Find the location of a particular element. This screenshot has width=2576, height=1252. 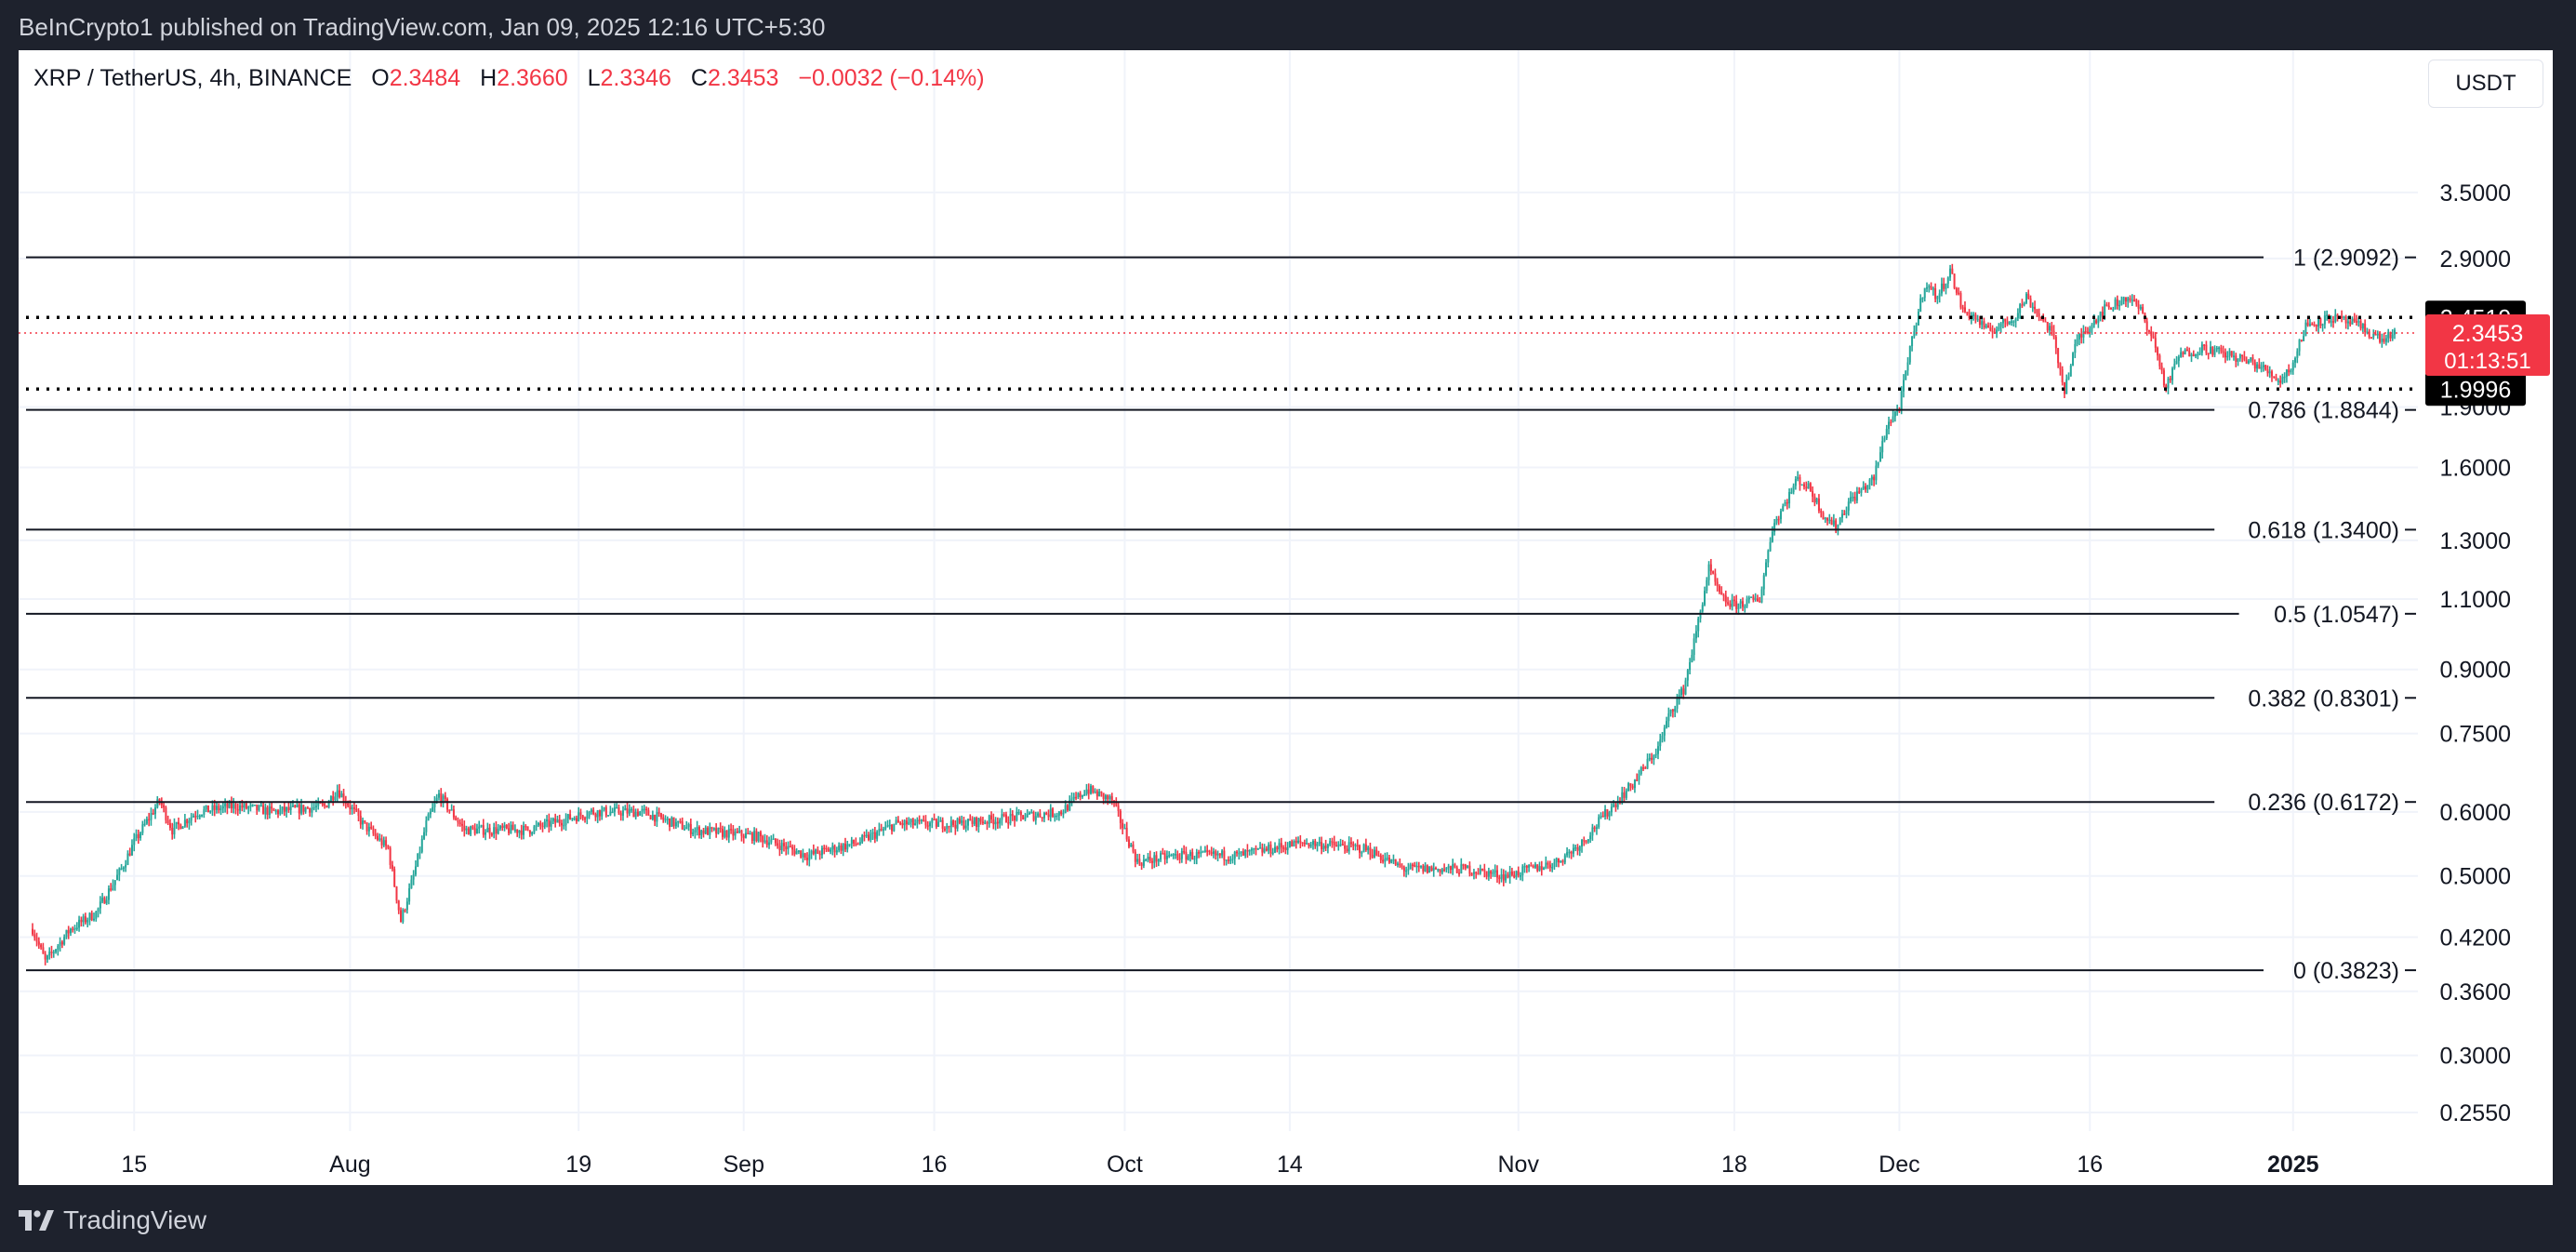

currency-button: USDT is located at coordinates (2485, 84).